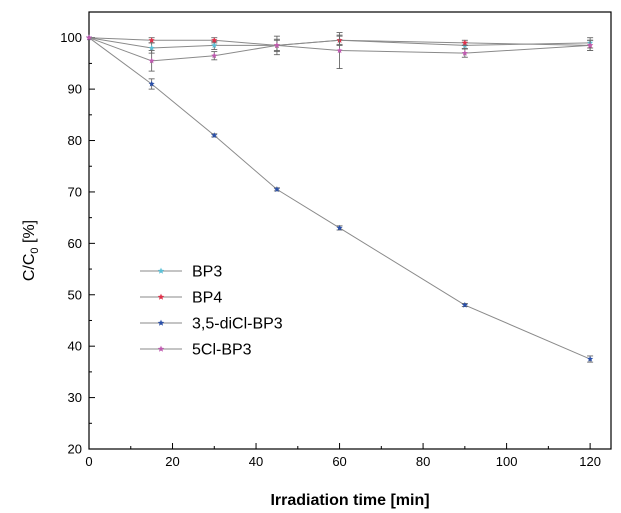 The width and height of the screenshot is (621, 513). What do you see at coordinates (71, 37) in the screenshot?
I see `y-tick-label: 100` at bounding box center [71, 37].